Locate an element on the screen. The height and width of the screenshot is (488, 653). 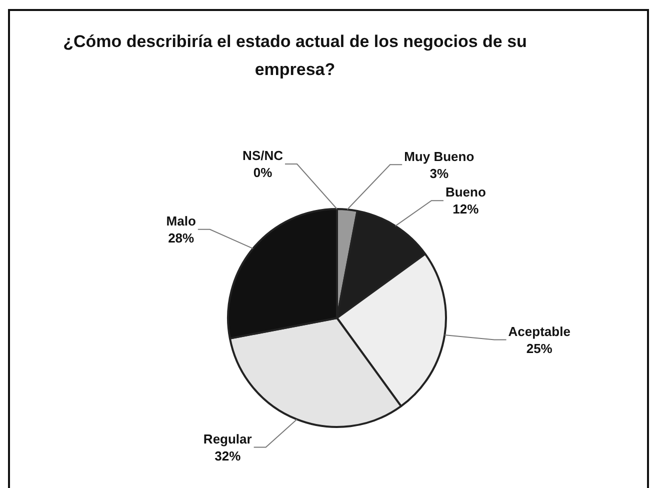
slice-label: Regular is located at coordinates (227, 438).